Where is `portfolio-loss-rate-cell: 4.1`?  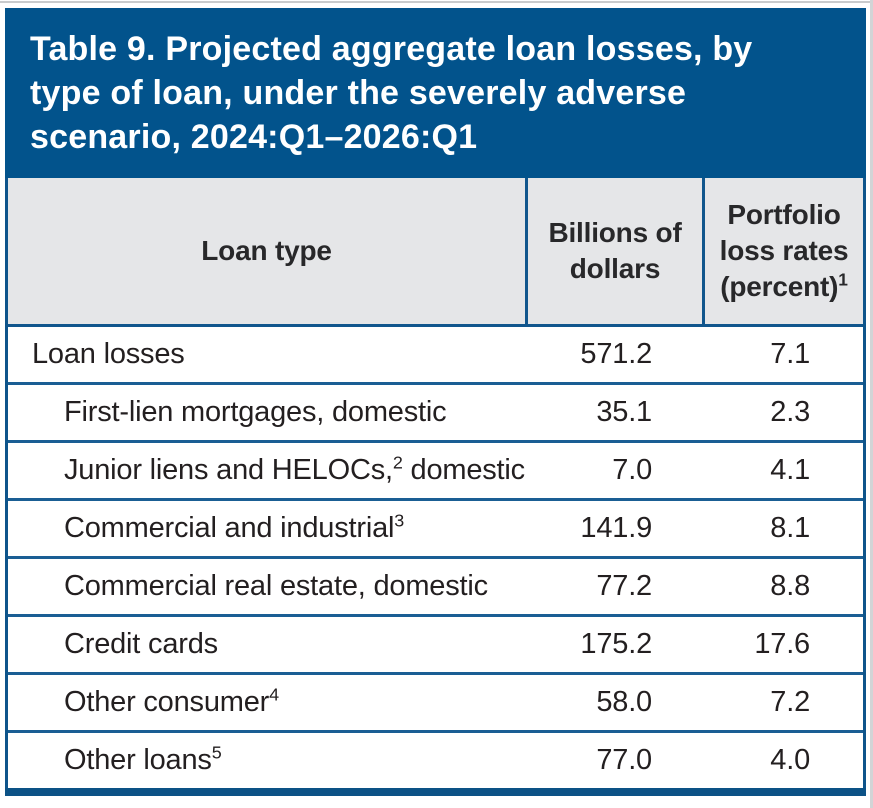 portfolio-loss-rate-cell: 4.1 is located at coordinates (790, 470).